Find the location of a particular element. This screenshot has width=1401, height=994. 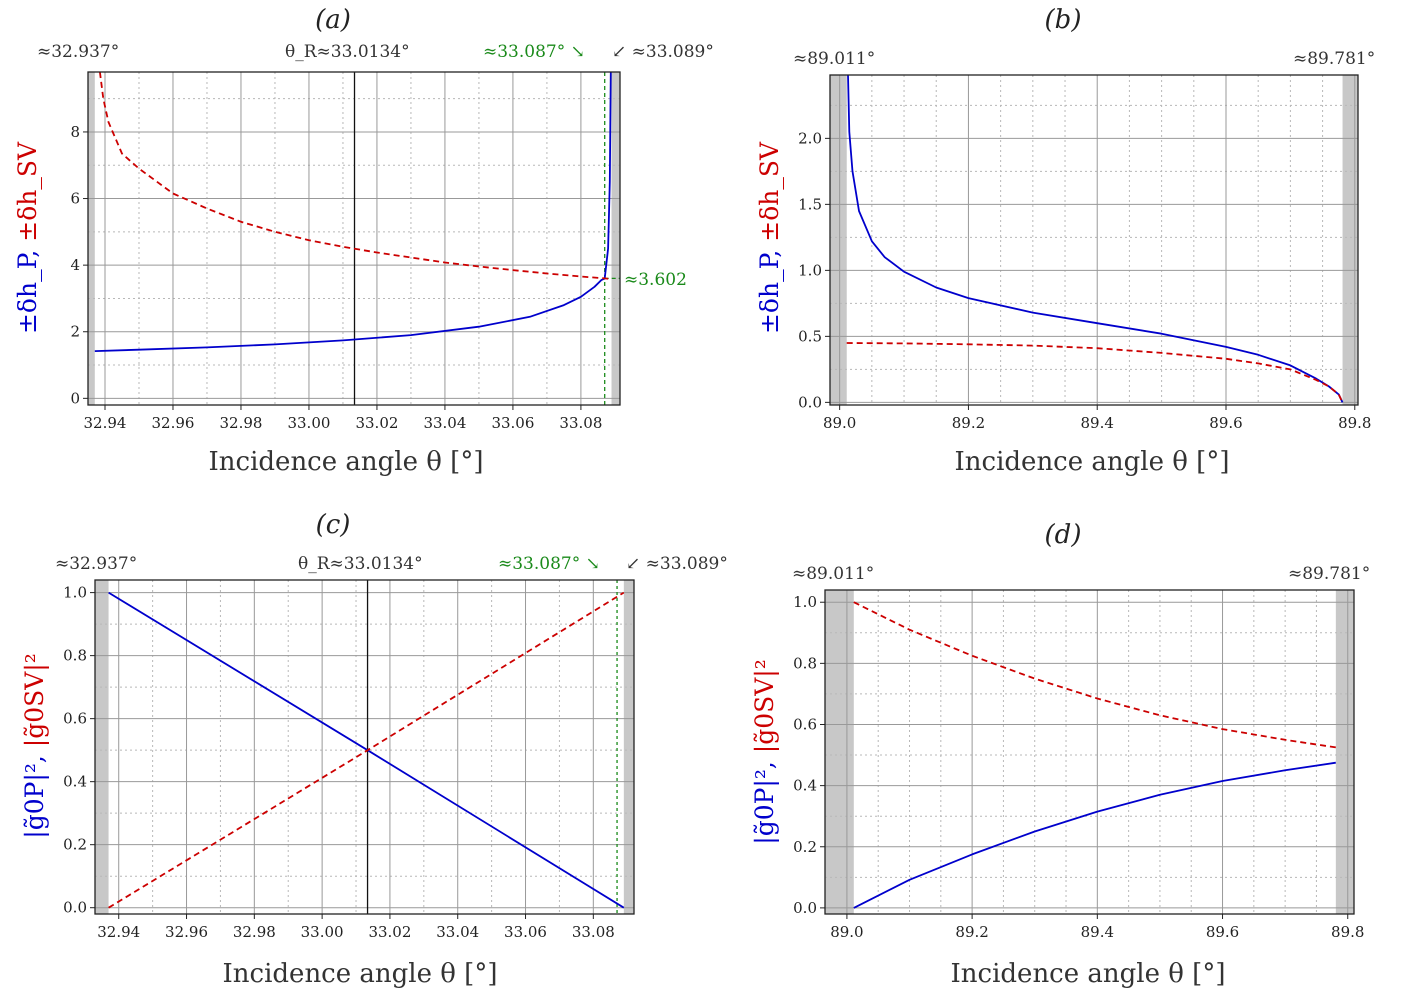

annotation: θ_R≈33.0134° is located at coordinates (347, 52).